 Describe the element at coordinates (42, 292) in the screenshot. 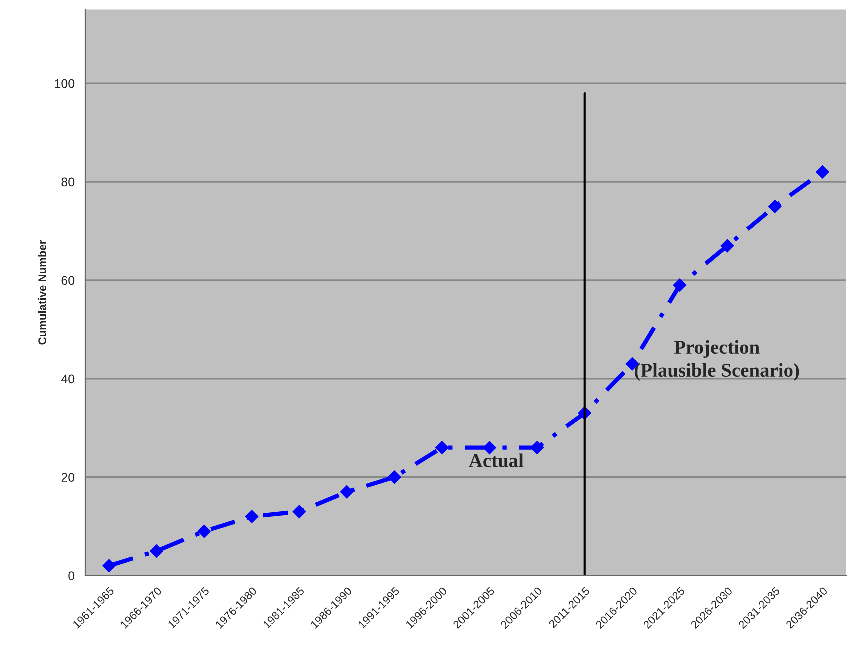

I see `y-axis-title: Cumulative Number` at that location.